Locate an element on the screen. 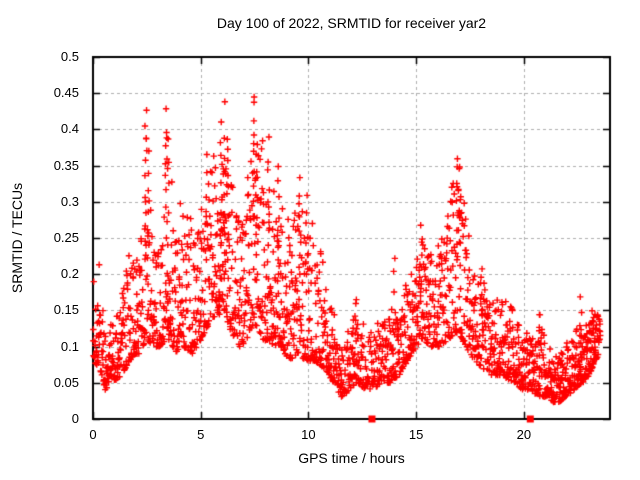  y-tick-label: 0.5 is located at coordinates (69, 56).